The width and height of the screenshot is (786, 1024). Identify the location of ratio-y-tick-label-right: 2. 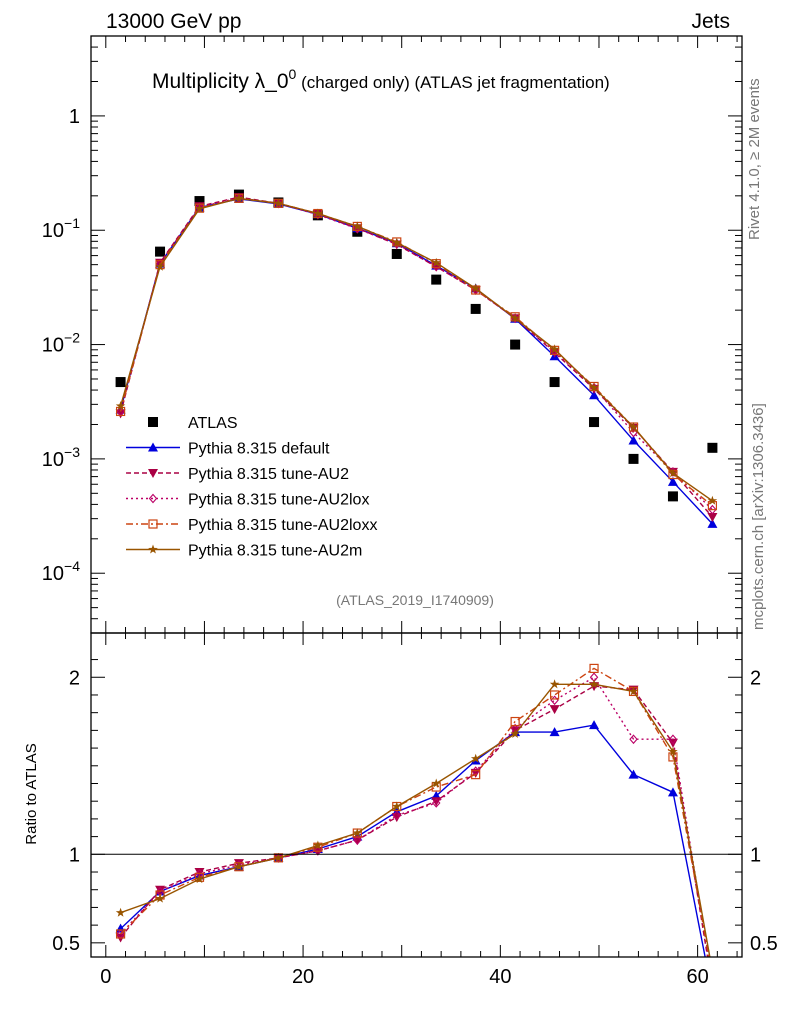
(755, 678).